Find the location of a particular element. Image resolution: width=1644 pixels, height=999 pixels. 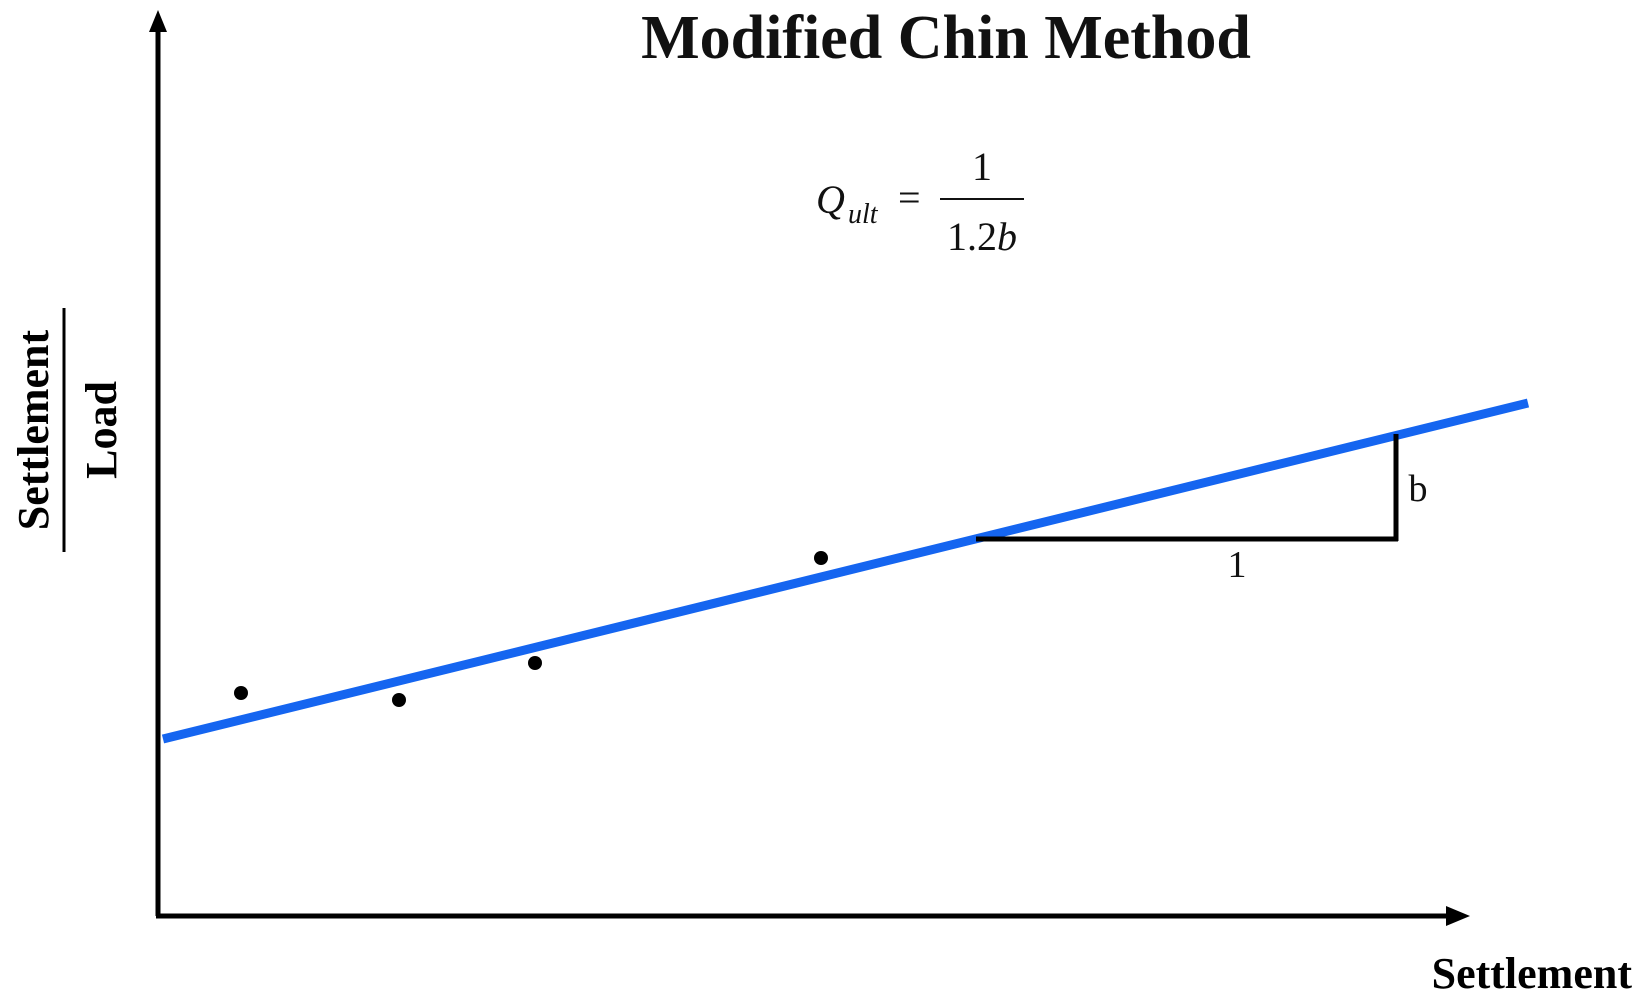

y-axis-label-denominator: Load is located at coordinates (101, 430).